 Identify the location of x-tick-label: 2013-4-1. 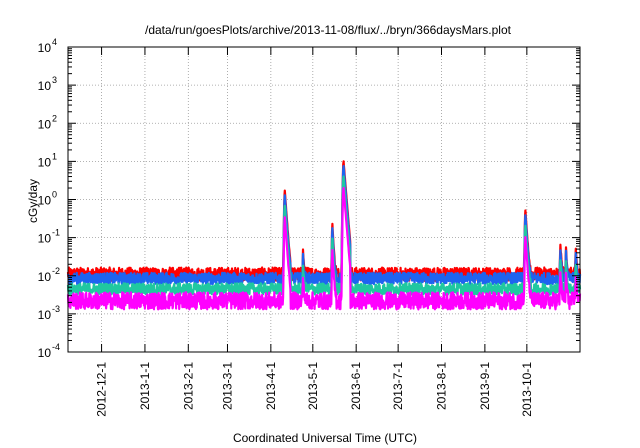
(271, 386).